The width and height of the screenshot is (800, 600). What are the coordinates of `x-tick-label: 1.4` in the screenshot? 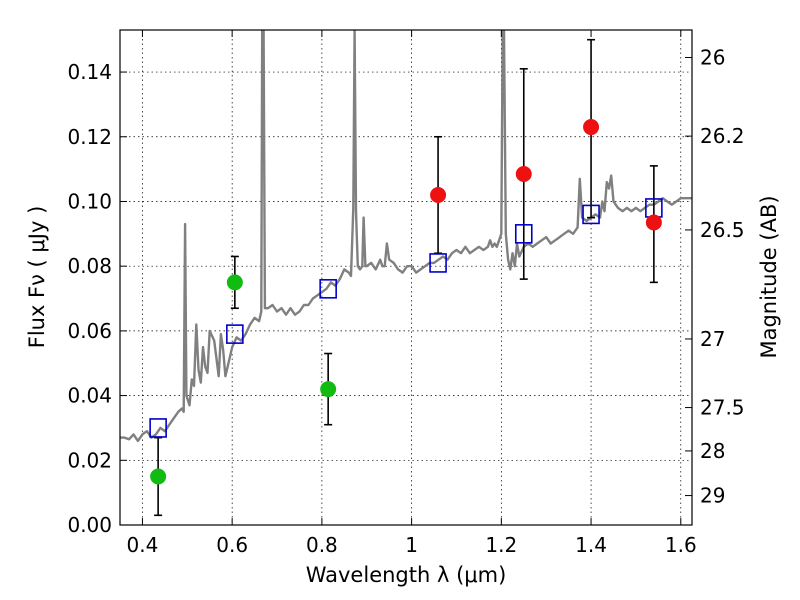 It's located at (591, 545).